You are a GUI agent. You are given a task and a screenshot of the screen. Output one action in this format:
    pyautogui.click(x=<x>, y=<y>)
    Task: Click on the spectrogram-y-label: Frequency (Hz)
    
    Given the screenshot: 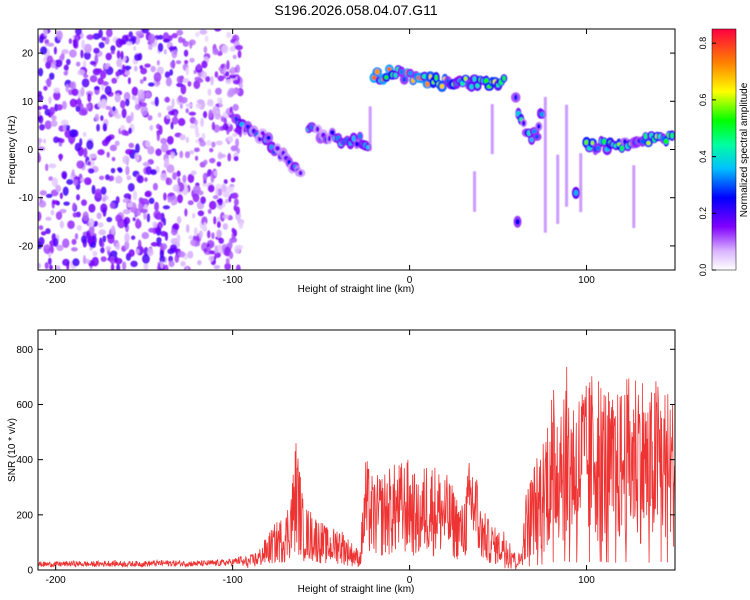 What is the action you would take?
    pyautogui.click(x=12, y=150)
    